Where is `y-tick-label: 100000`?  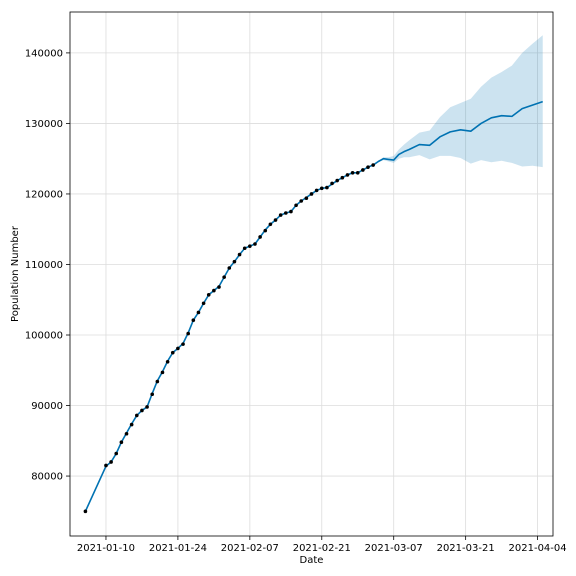 y-tick-label: 100000 is located at coordinates (44, 336).